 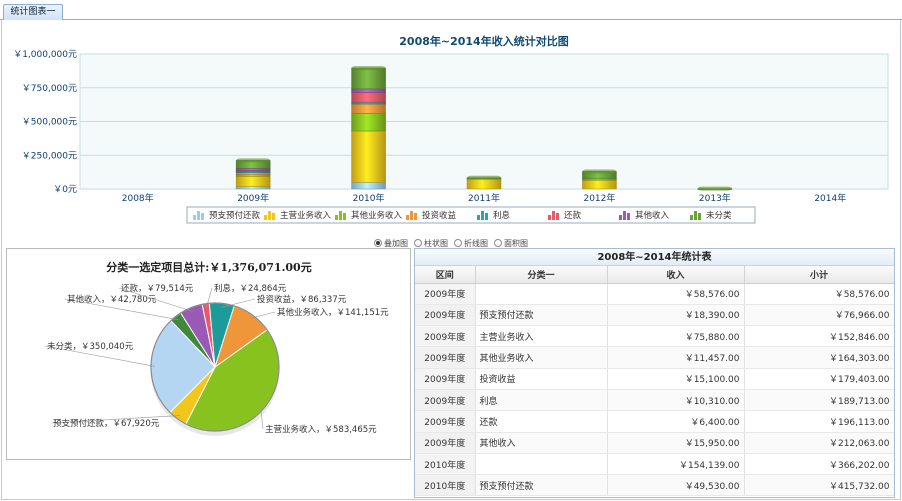 What do you see at coordinates (471, 243) in the screenshot?
I see `chart-type-radio: 折线图` at bounding box center [471, 243].